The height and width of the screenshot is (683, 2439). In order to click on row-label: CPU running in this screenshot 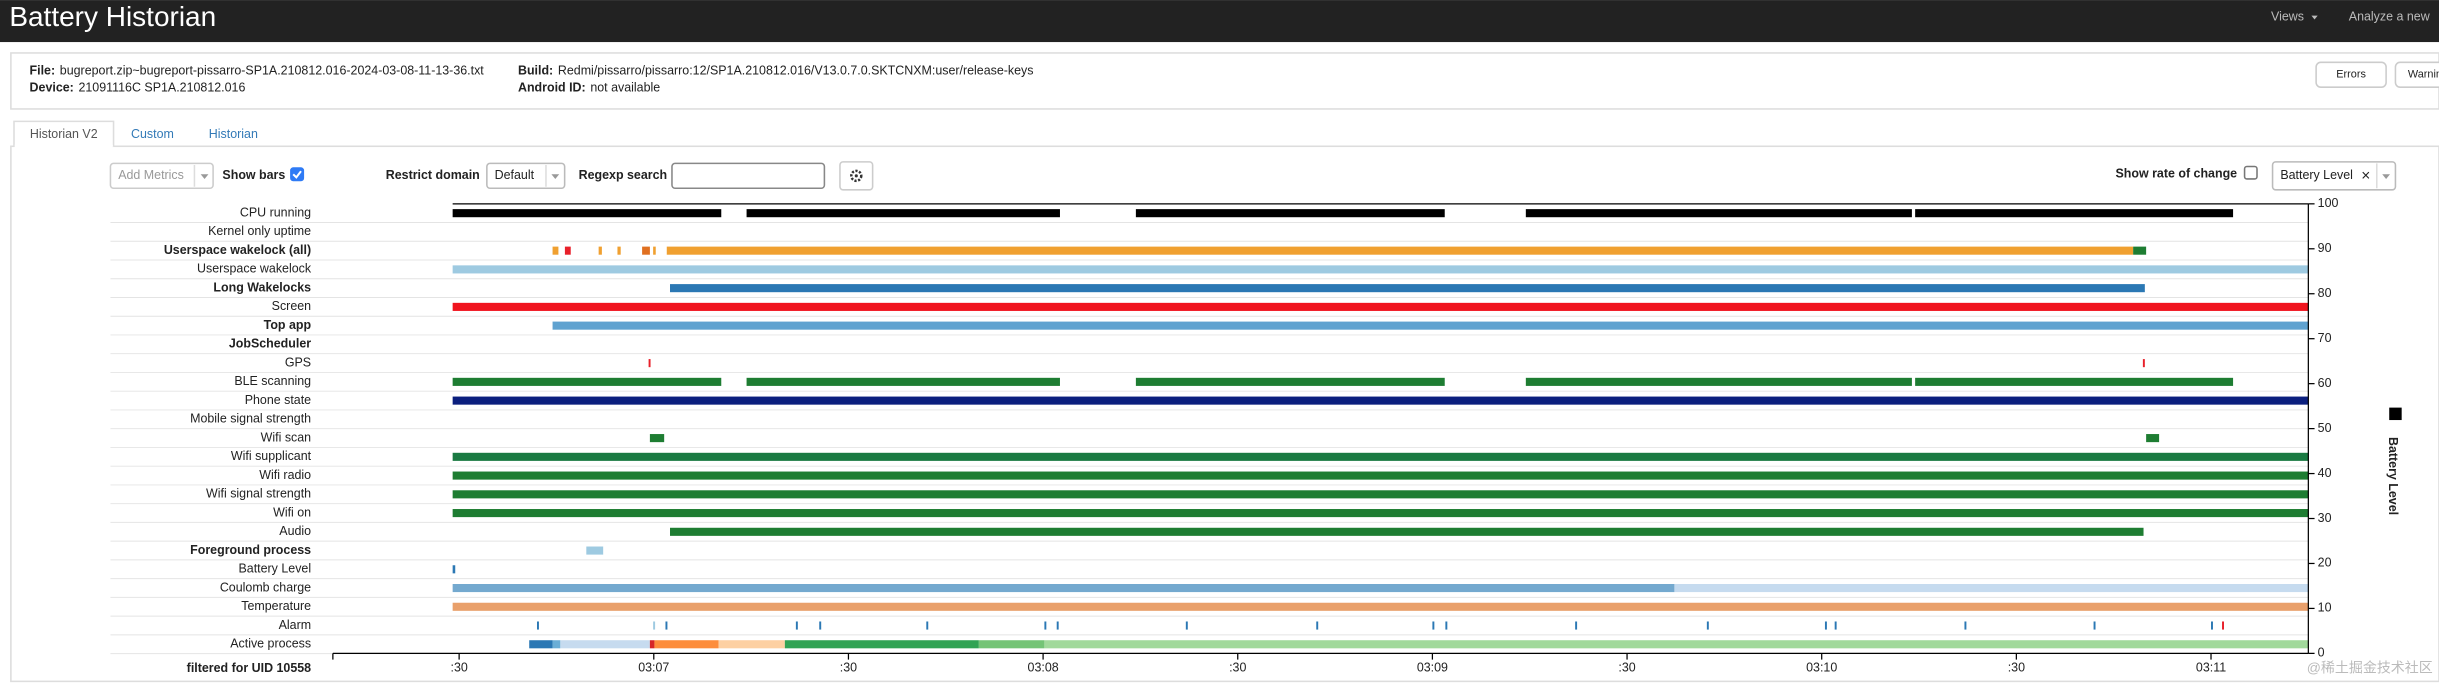, I will do `click(275, 212)`.